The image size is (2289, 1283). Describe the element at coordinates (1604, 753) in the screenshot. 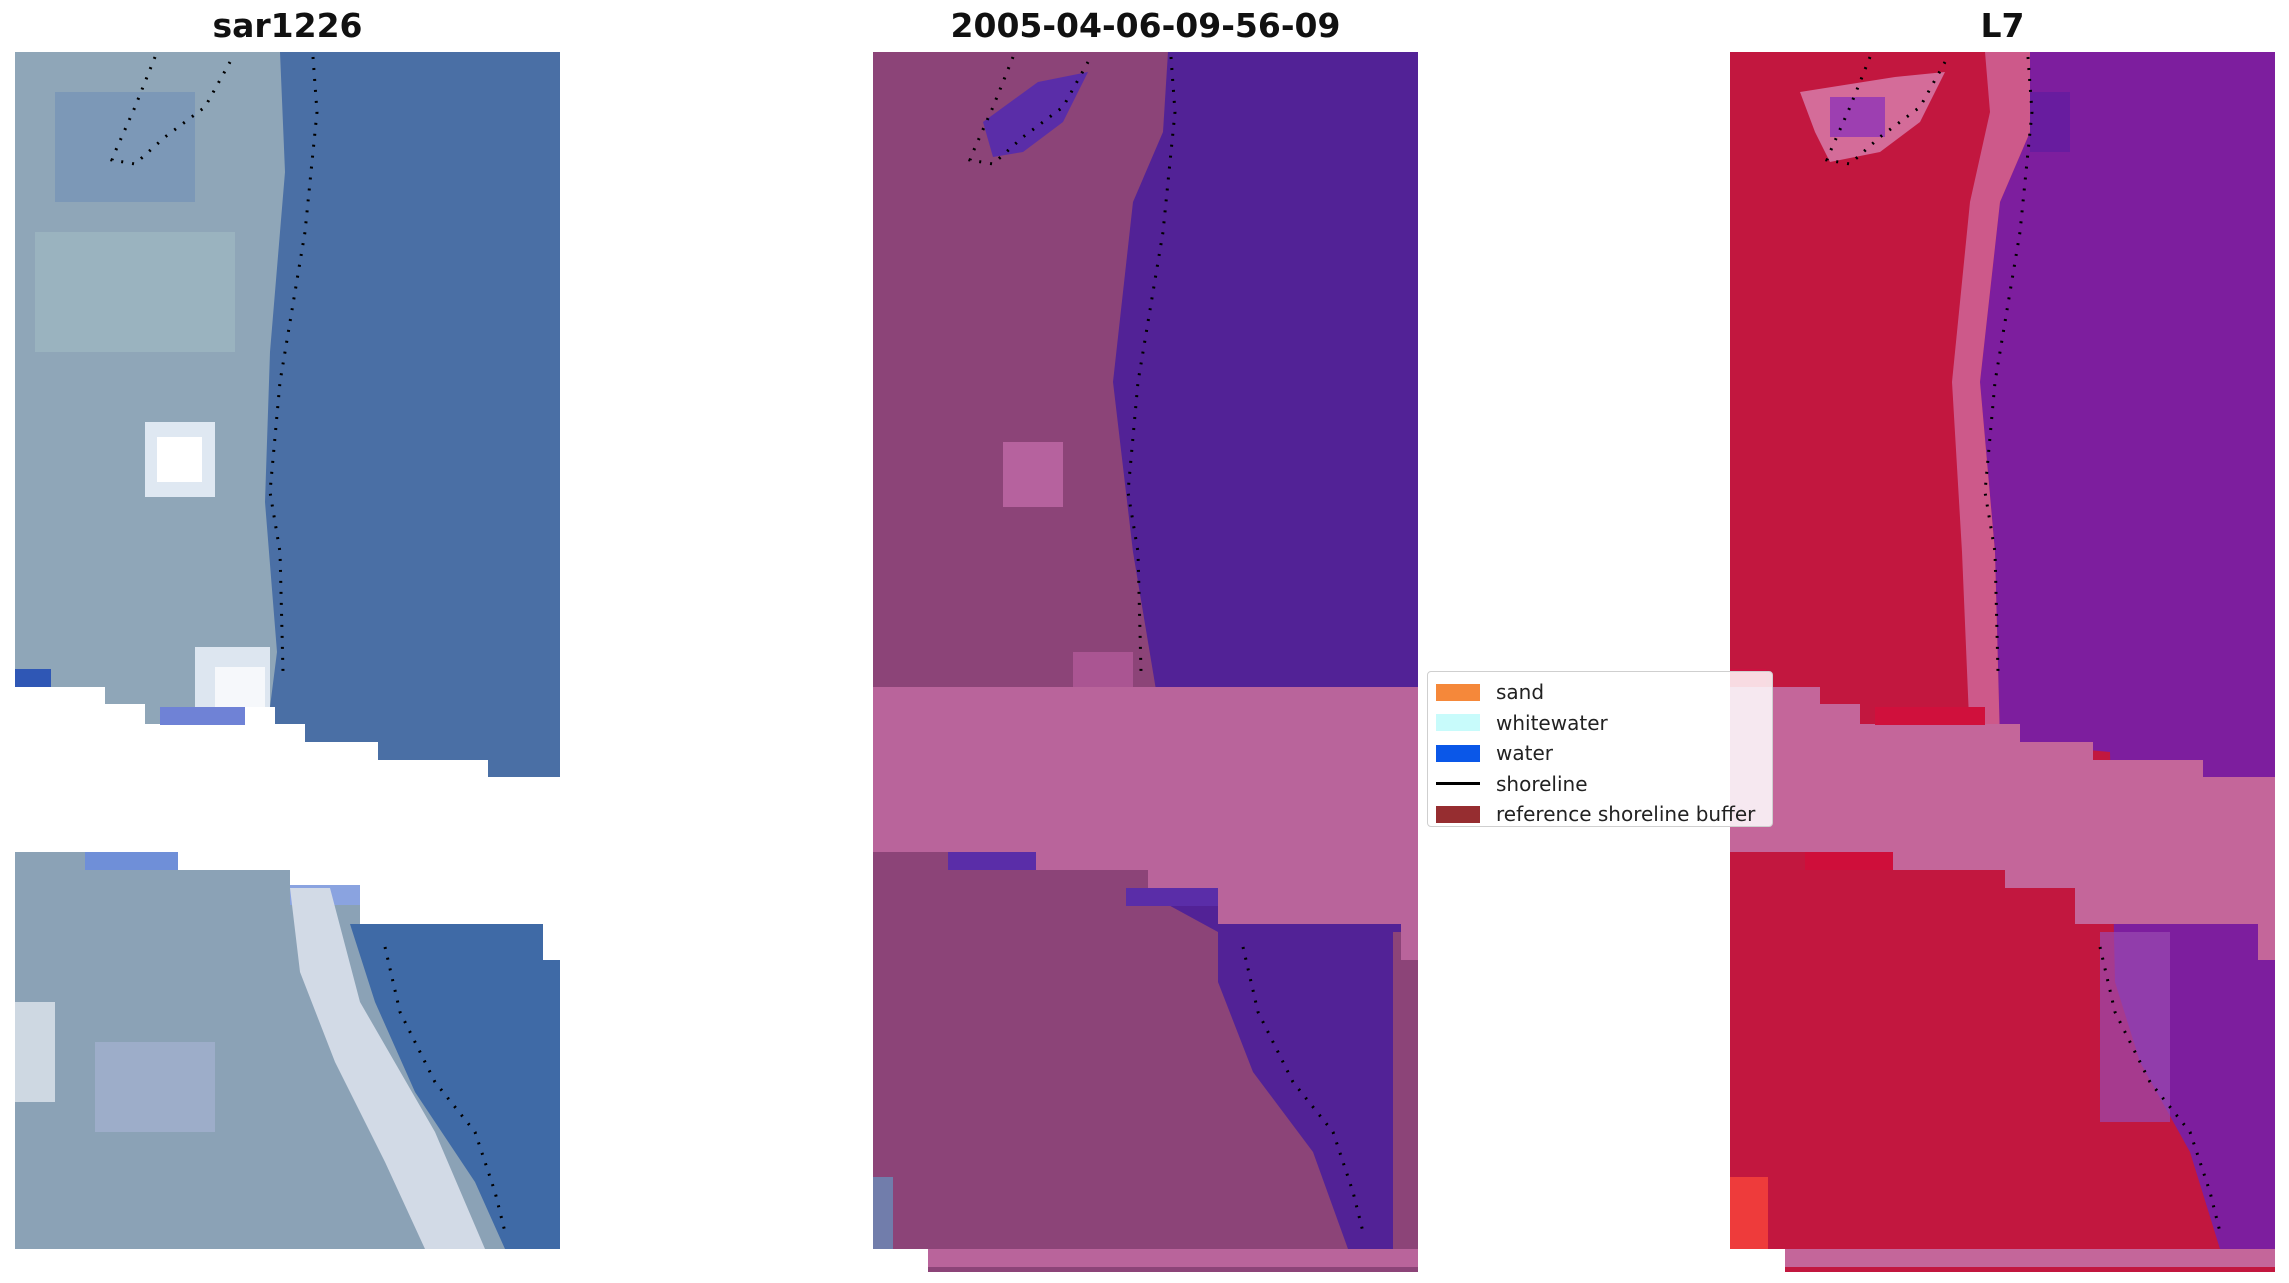

I see `legend-item-water: water` at that location.